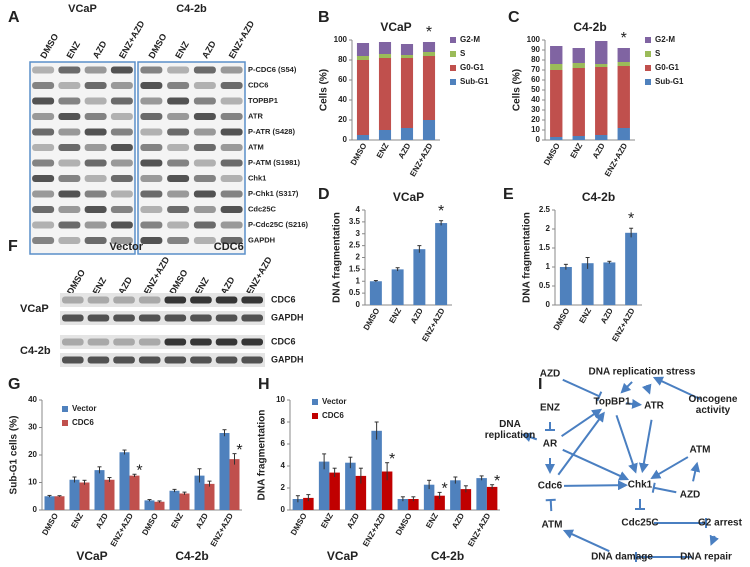 The height and width of the screenshot is (567, 750). What do you see at coordinates (132, 40) in the screenshot?
I see `lane-label: ENZ+AZD` at bounding box center [132, 40].